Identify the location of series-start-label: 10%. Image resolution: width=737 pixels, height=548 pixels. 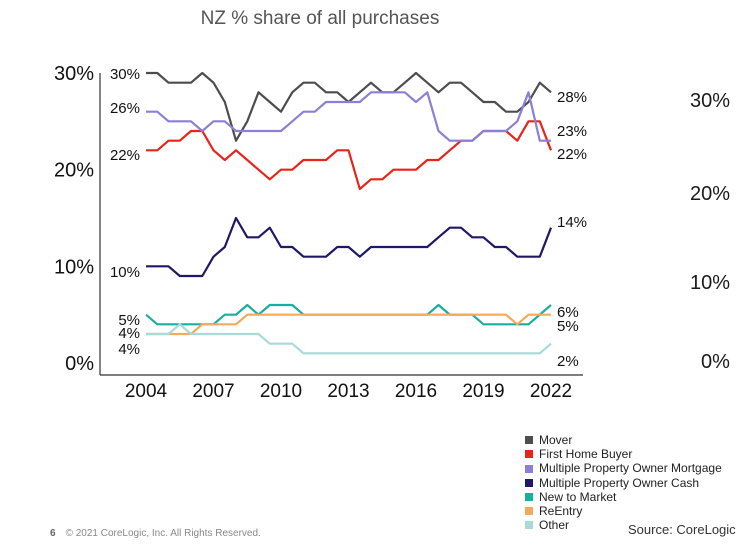
(125, 272).